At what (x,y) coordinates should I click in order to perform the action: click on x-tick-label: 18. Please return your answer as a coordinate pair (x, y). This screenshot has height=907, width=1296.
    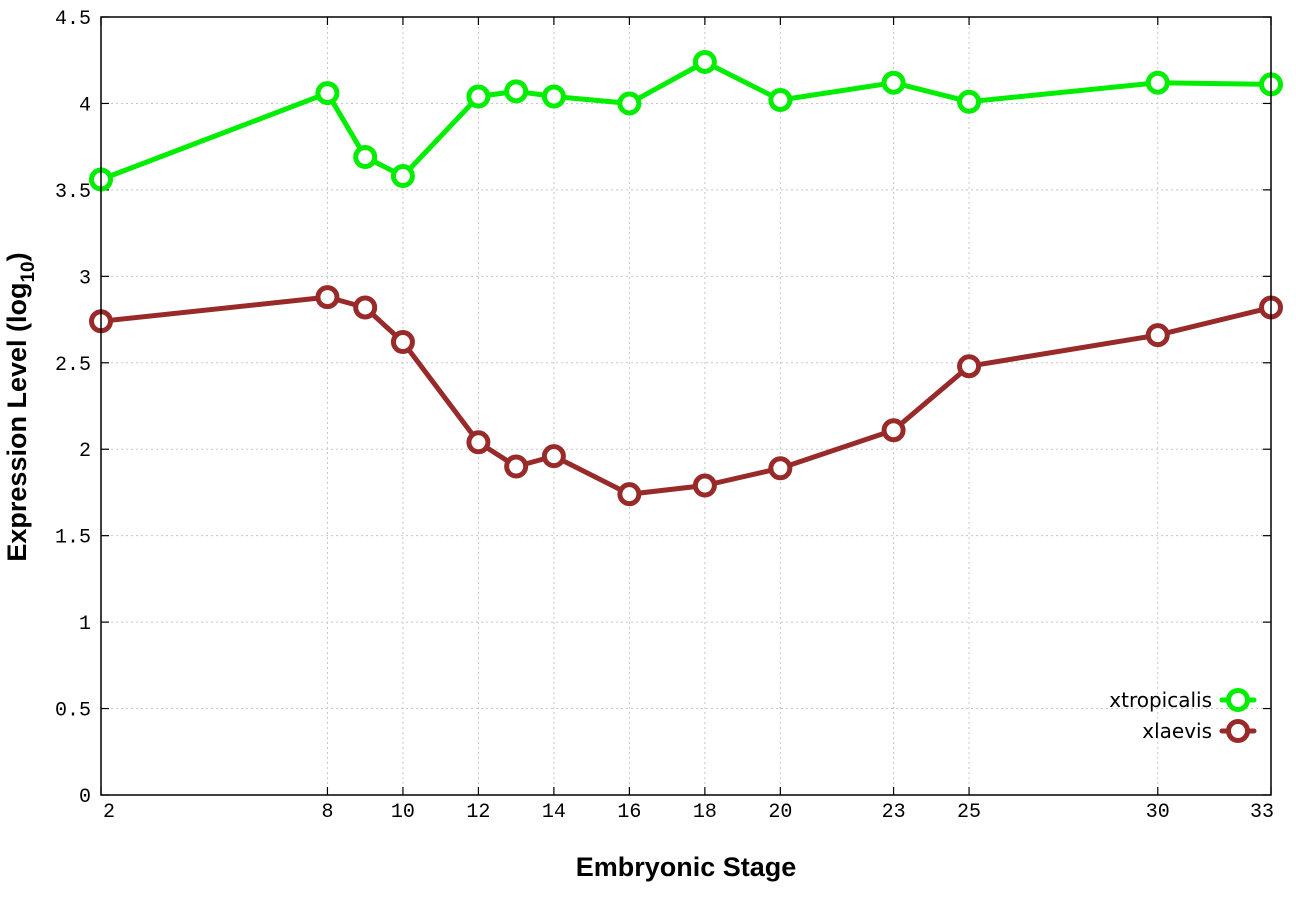
    Looking at the image, I should click on (705, 812).